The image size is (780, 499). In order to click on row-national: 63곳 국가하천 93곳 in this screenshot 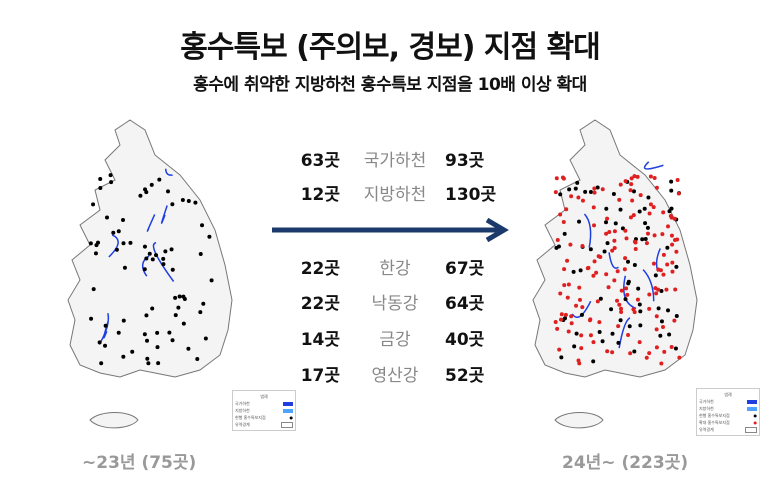, I will do `click(392, 161)`.